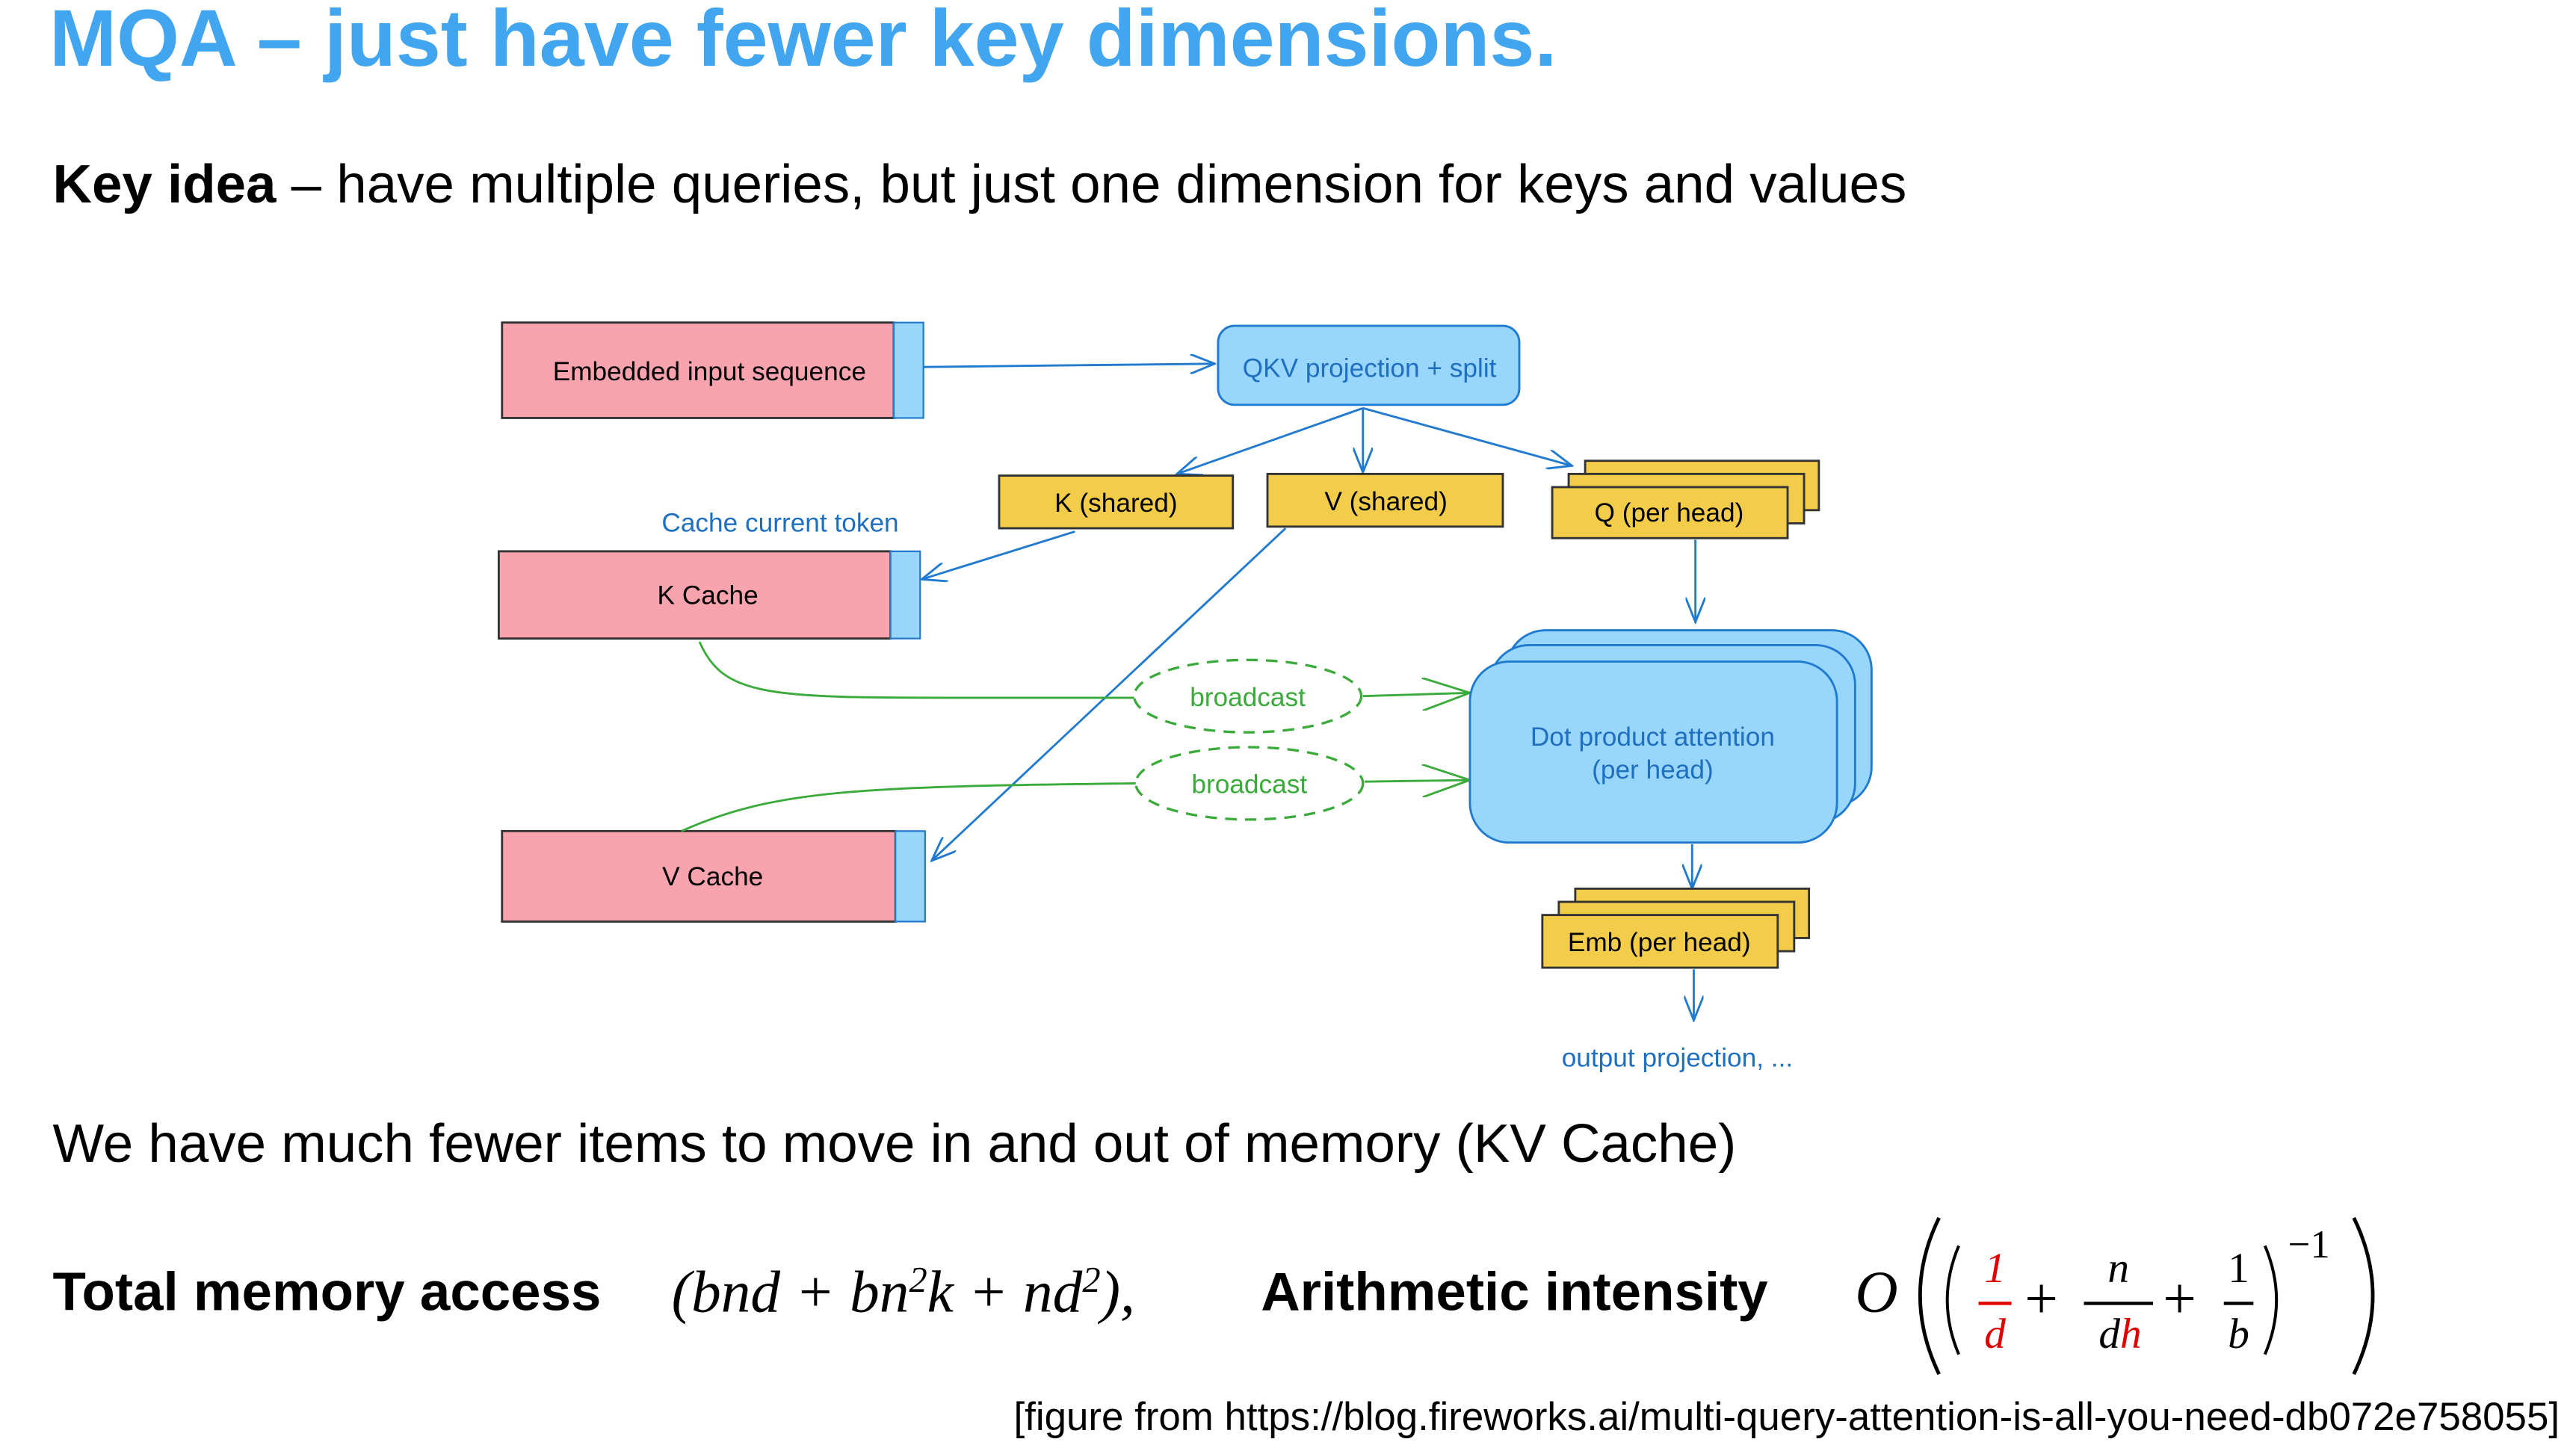 The height and width of the screenshot is (1445, 2576). I want to click on arrow-input-to-qkv, so click(1069, 366).